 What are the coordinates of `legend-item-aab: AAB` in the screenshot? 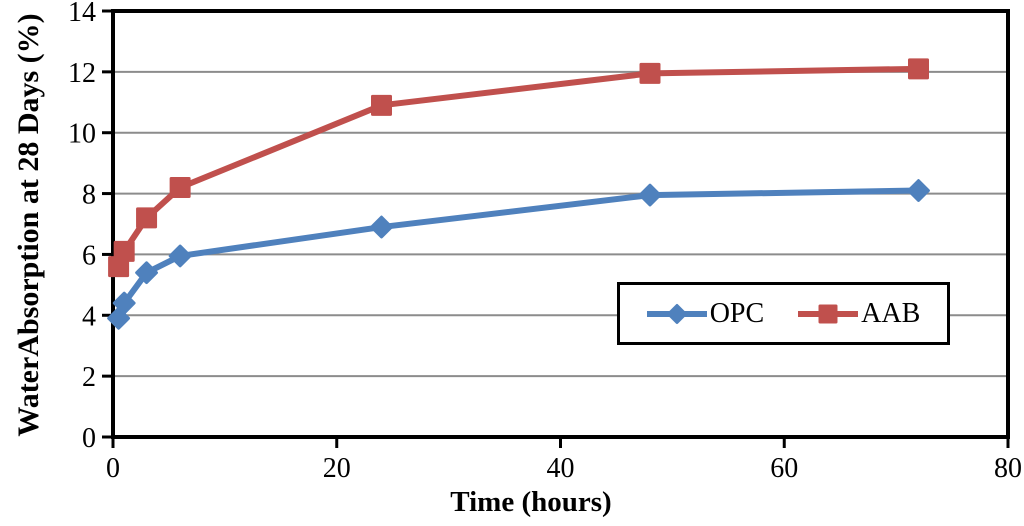 It's located at (859, 314).